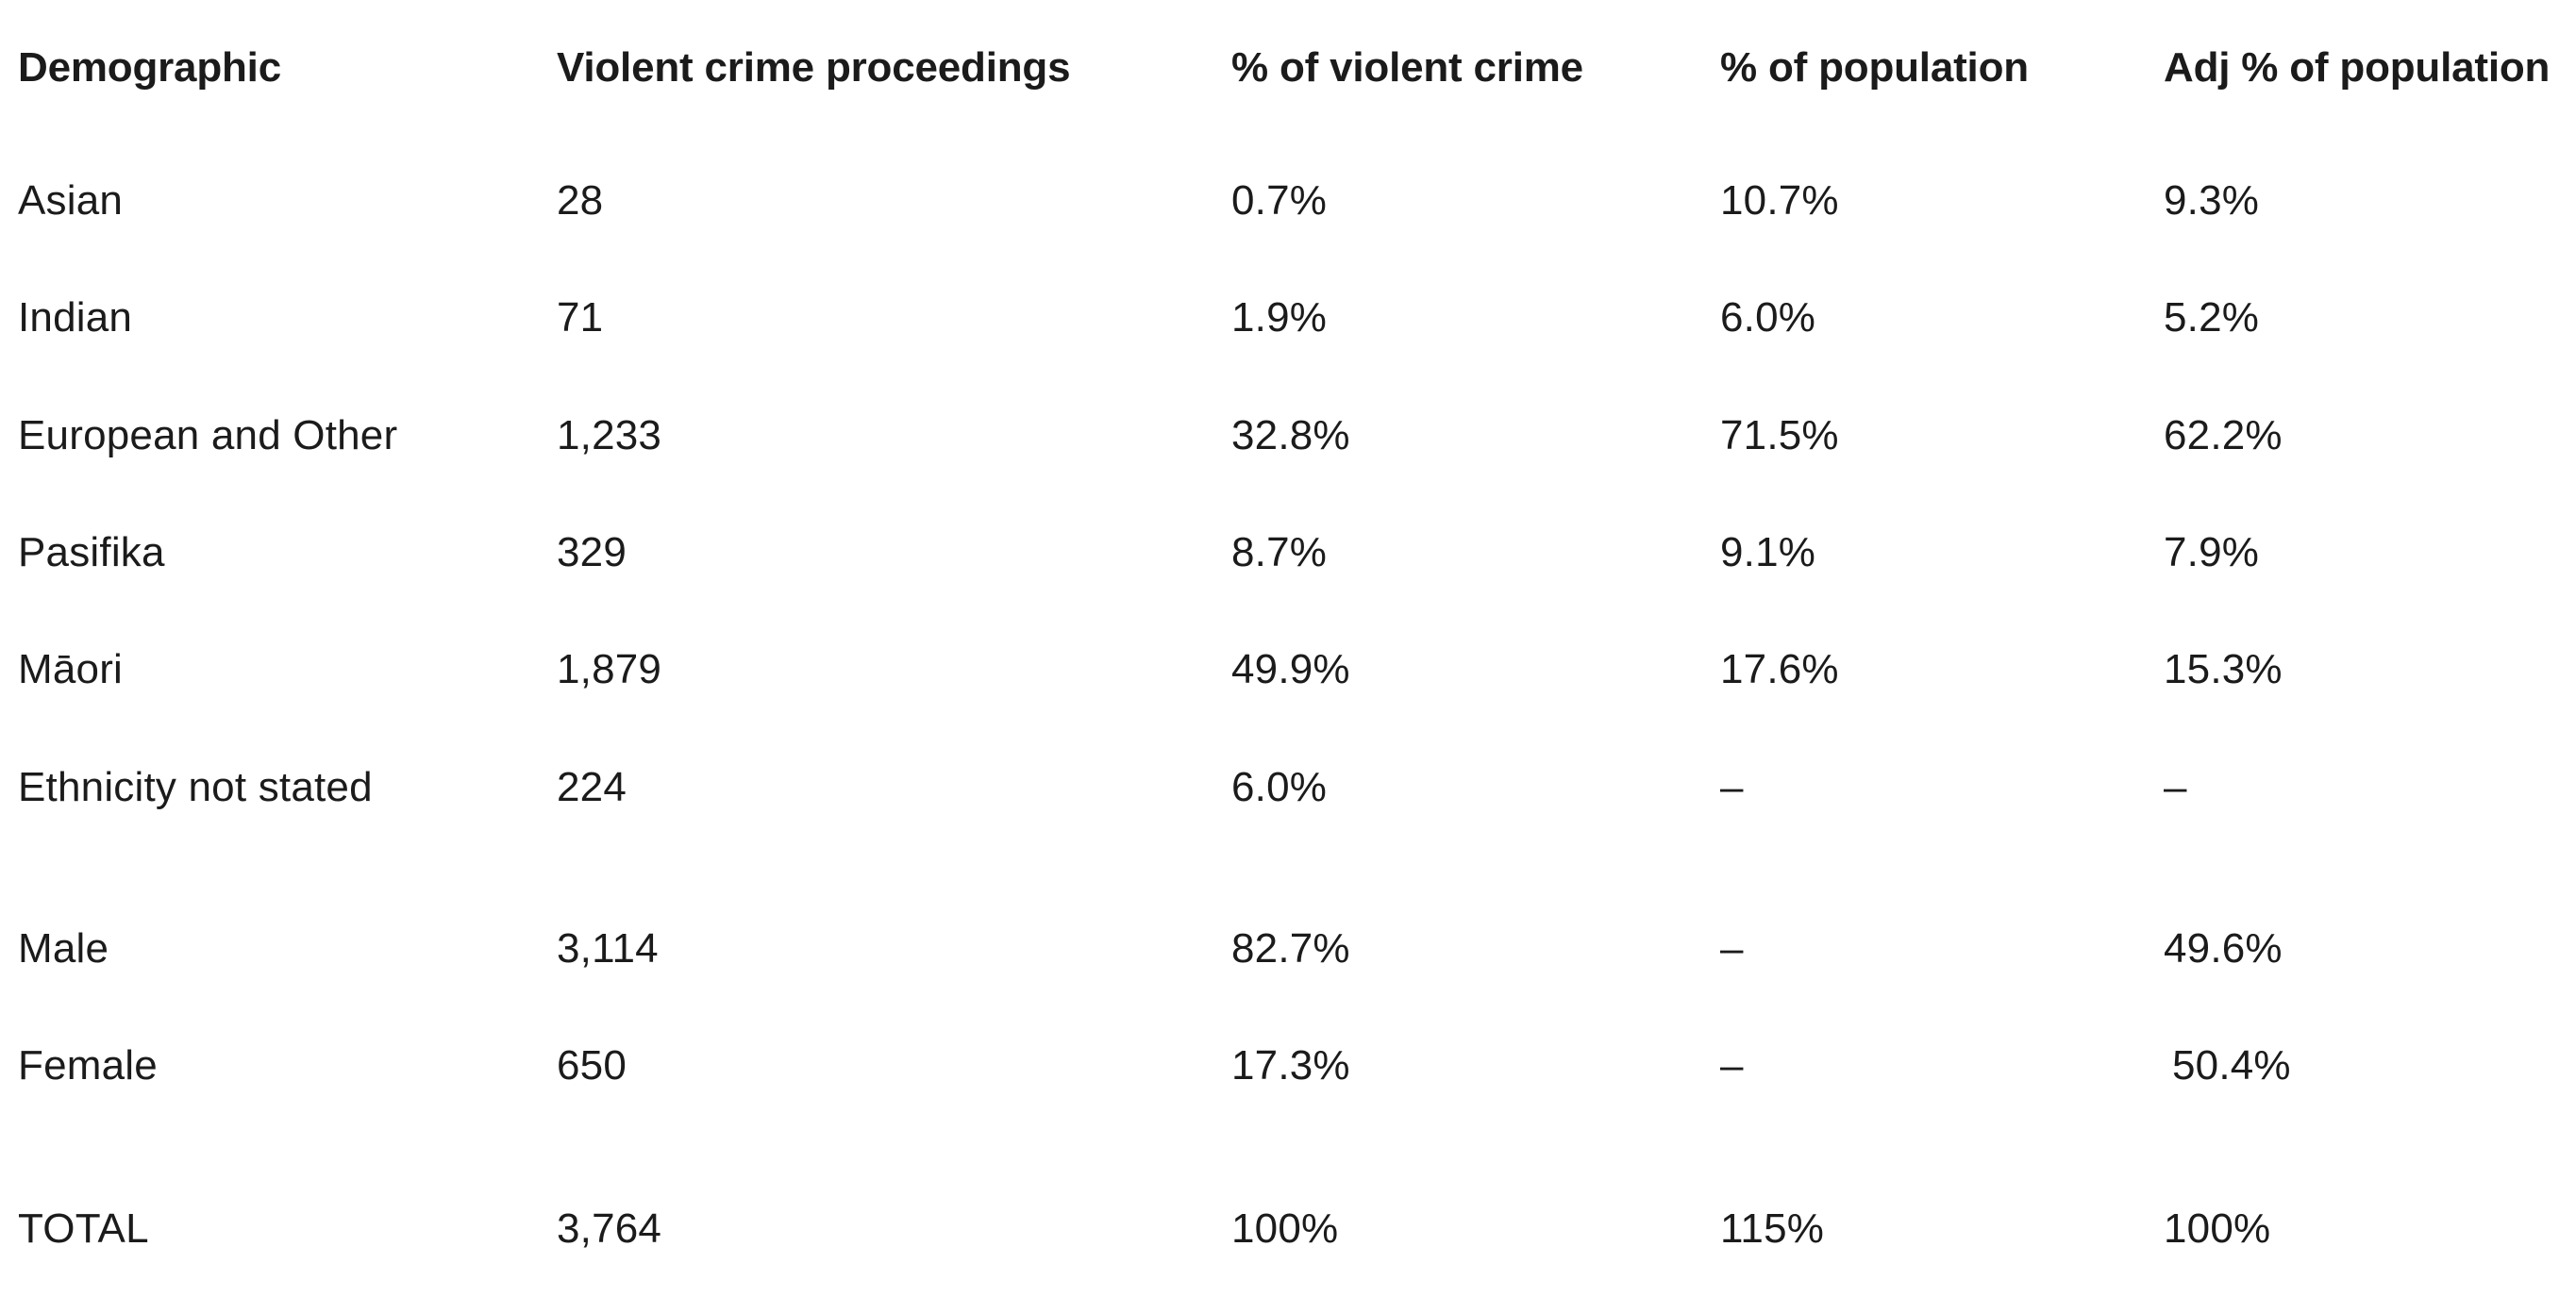 This screenshot has height=1313, width=2576. Describe the element at coordinates (71, 669) in the screenshot. I see `cell-demographic: Māori` at that location.